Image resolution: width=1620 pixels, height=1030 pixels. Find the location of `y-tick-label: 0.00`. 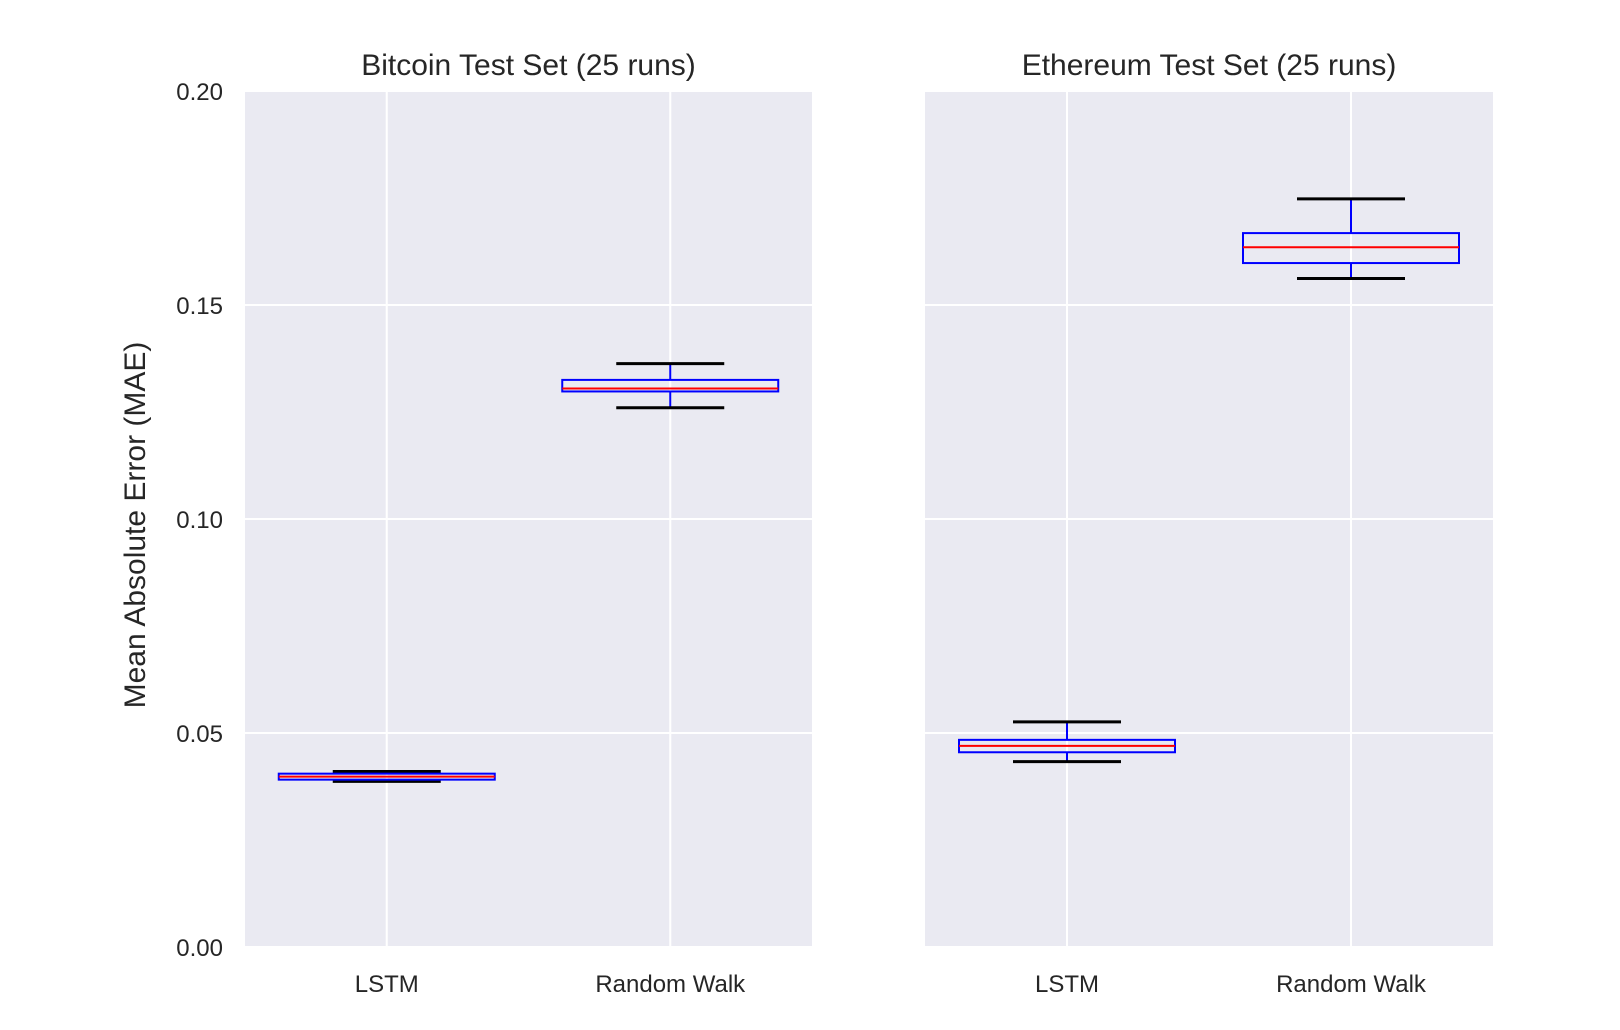

y-tick-label: 0.00 is located at coordinates (199, 948).